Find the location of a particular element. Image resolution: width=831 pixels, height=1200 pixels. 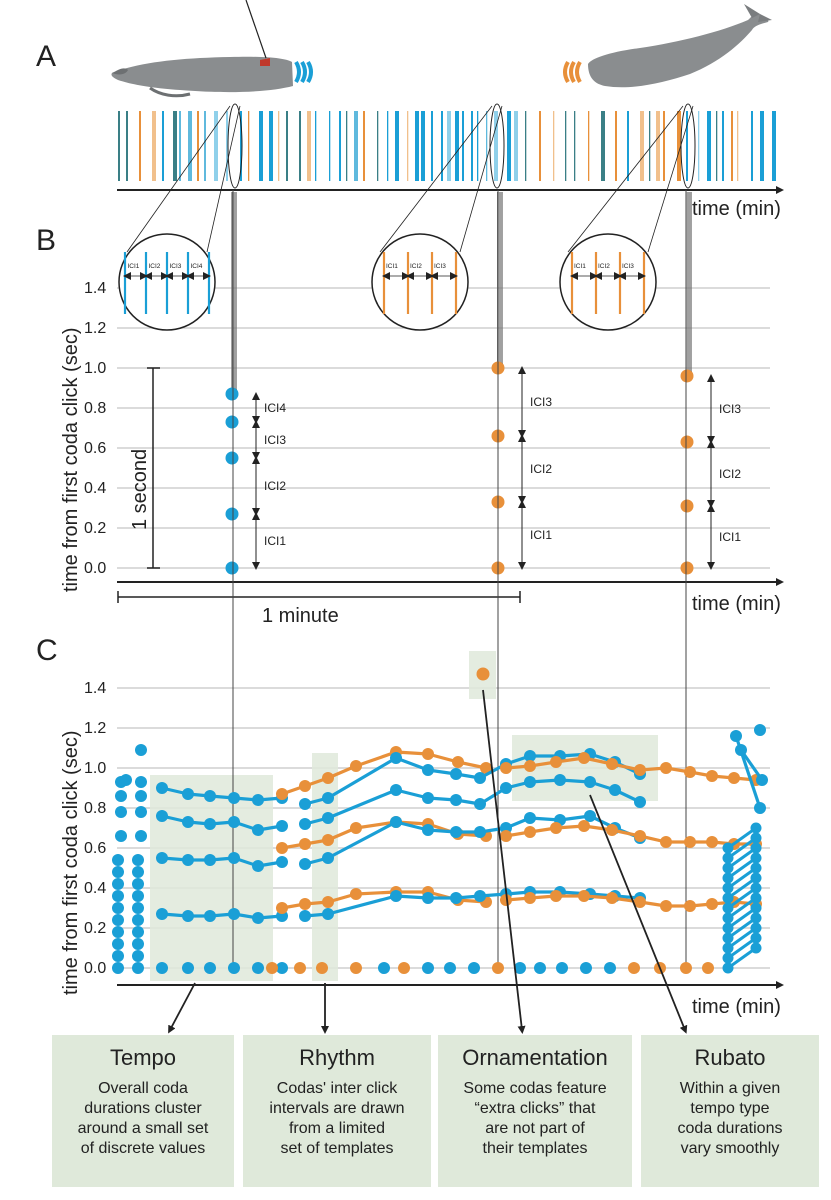

one-second-label: 1 second is located at coordinates (140, 489).